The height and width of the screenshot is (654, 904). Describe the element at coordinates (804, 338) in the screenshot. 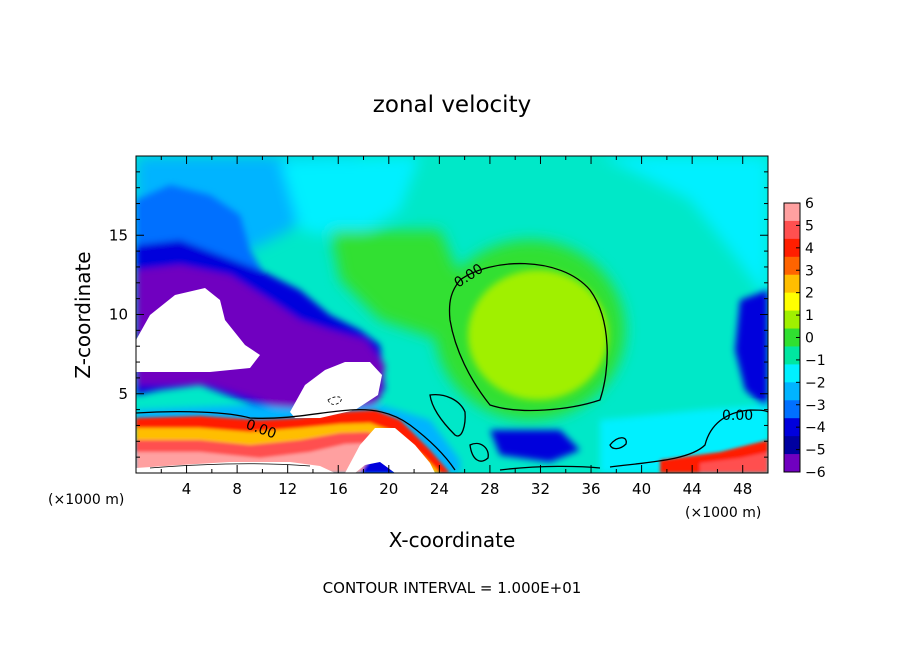

I see `colorbar: 6 5 4 3 2 1 0 −1 −2 −3 −4 −5 −6` at that location.